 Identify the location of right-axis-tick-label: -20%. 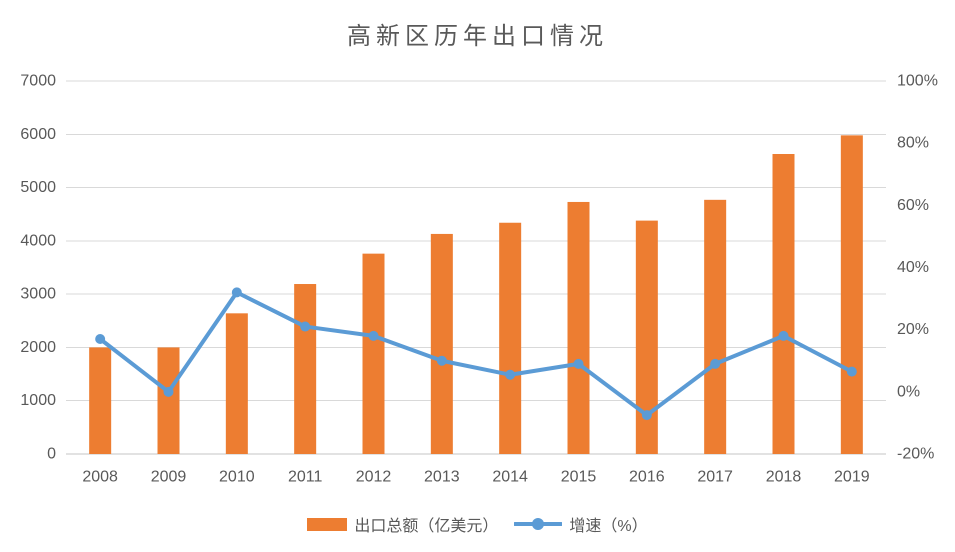
(915, 454).